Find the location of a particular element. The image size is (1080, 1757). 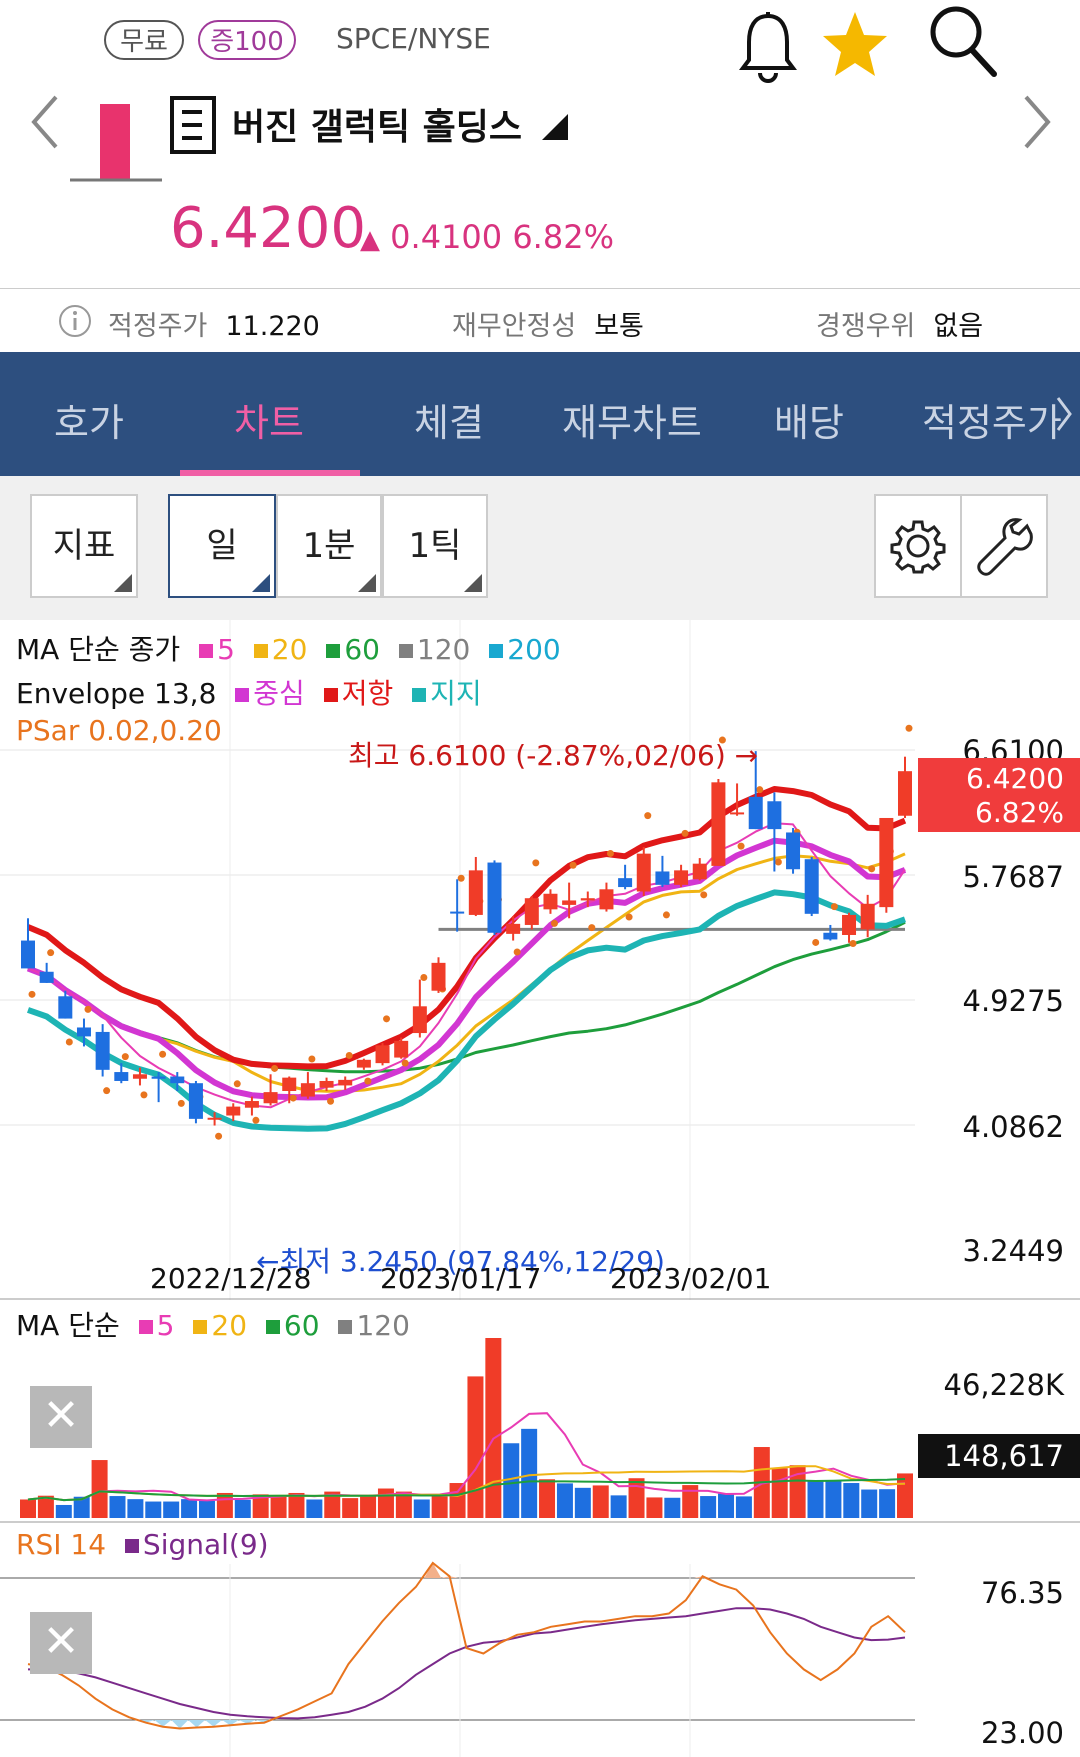

price-ytick: 4.9275 is located at coordinates (1013, 1001).